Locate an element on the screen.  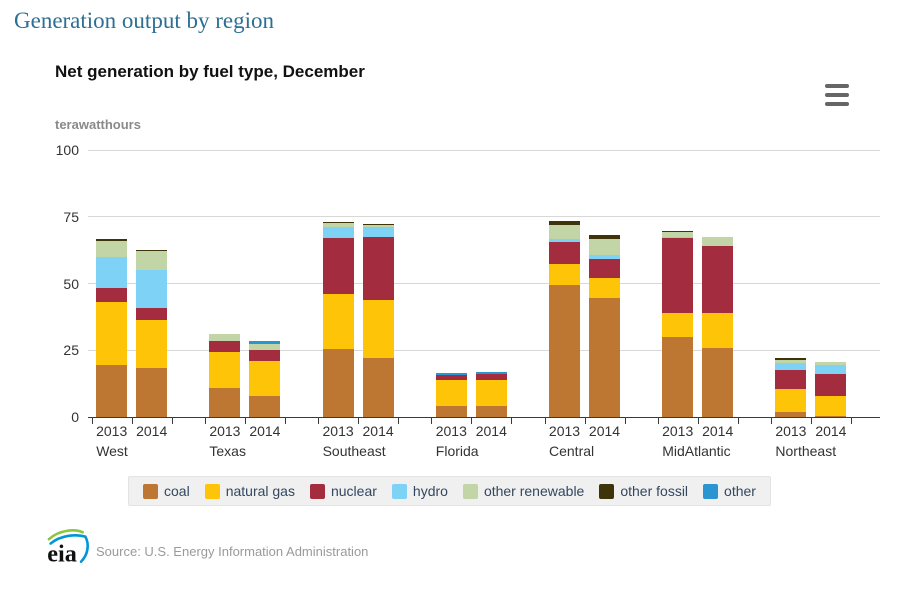
legend-item-nuclear: nuclear is located at coordinates (343, 491).